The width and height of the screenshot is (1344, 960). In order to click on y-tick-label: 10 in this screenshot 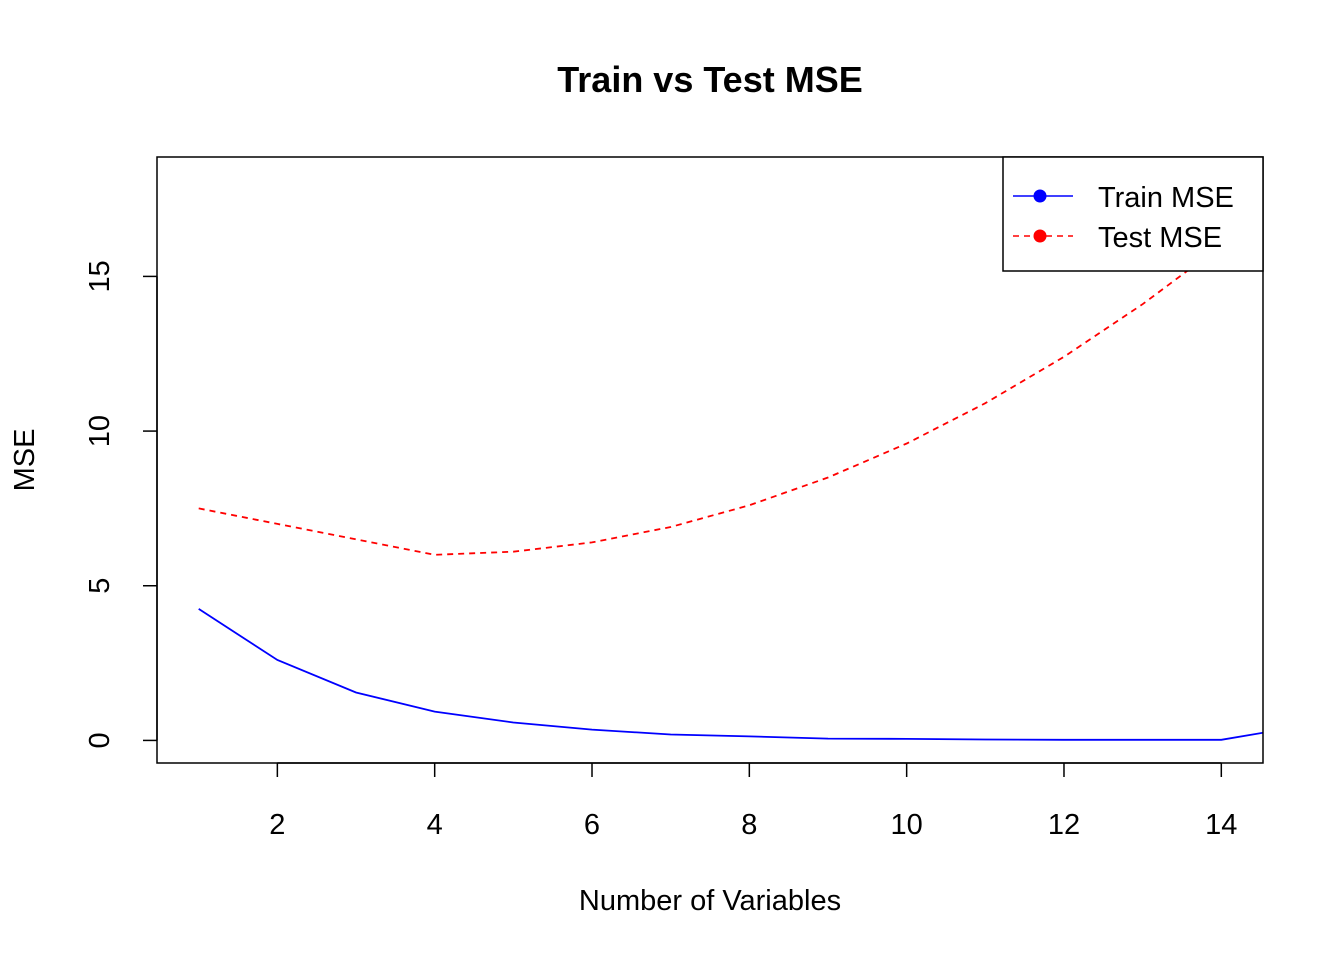, I will do `click(100, 431)`.